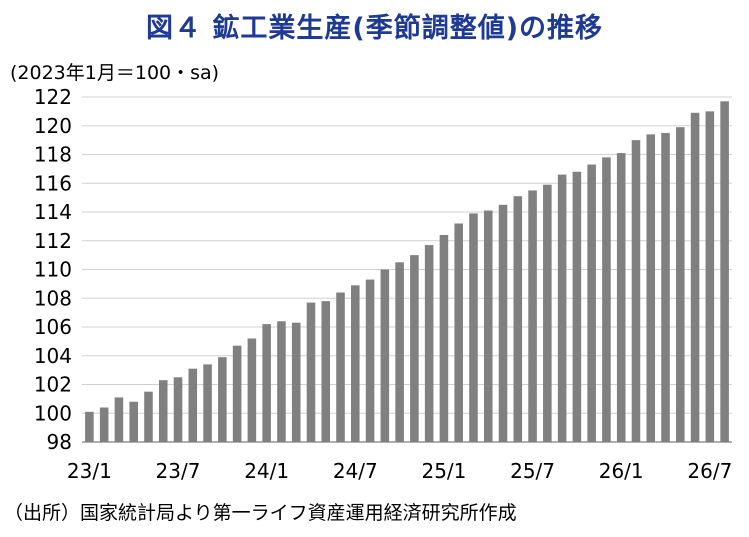  What do you see at coordinates (53, 298) in the screenshot?
I see `y-tick-label: 108` at bounding box center [53, 298].